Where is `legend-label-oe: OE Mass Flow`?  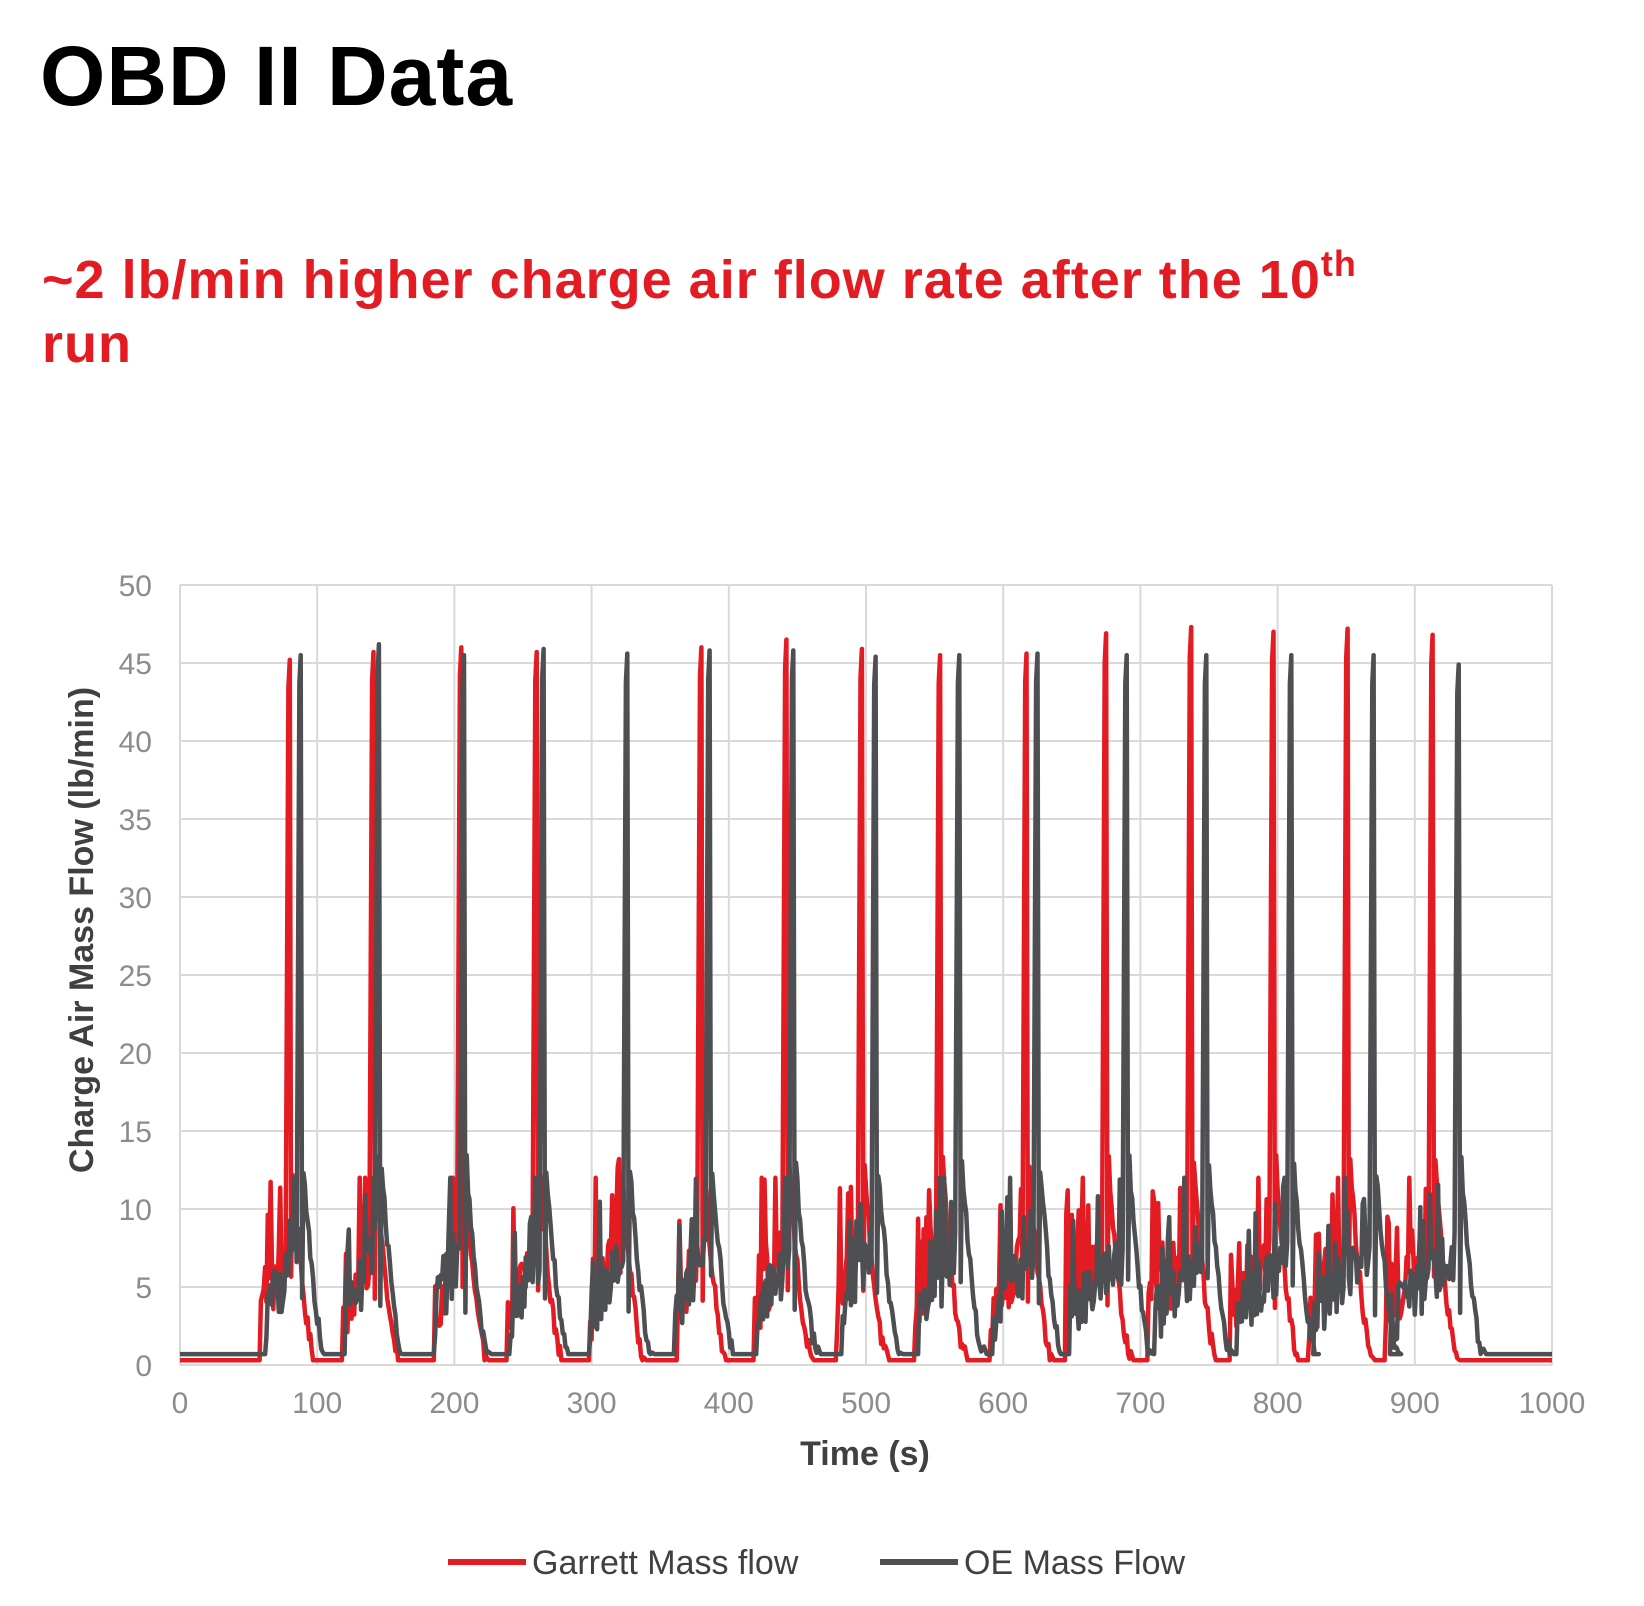 legend-label-oe: OE Mass Flow is located at coordinates (1074, 1563).